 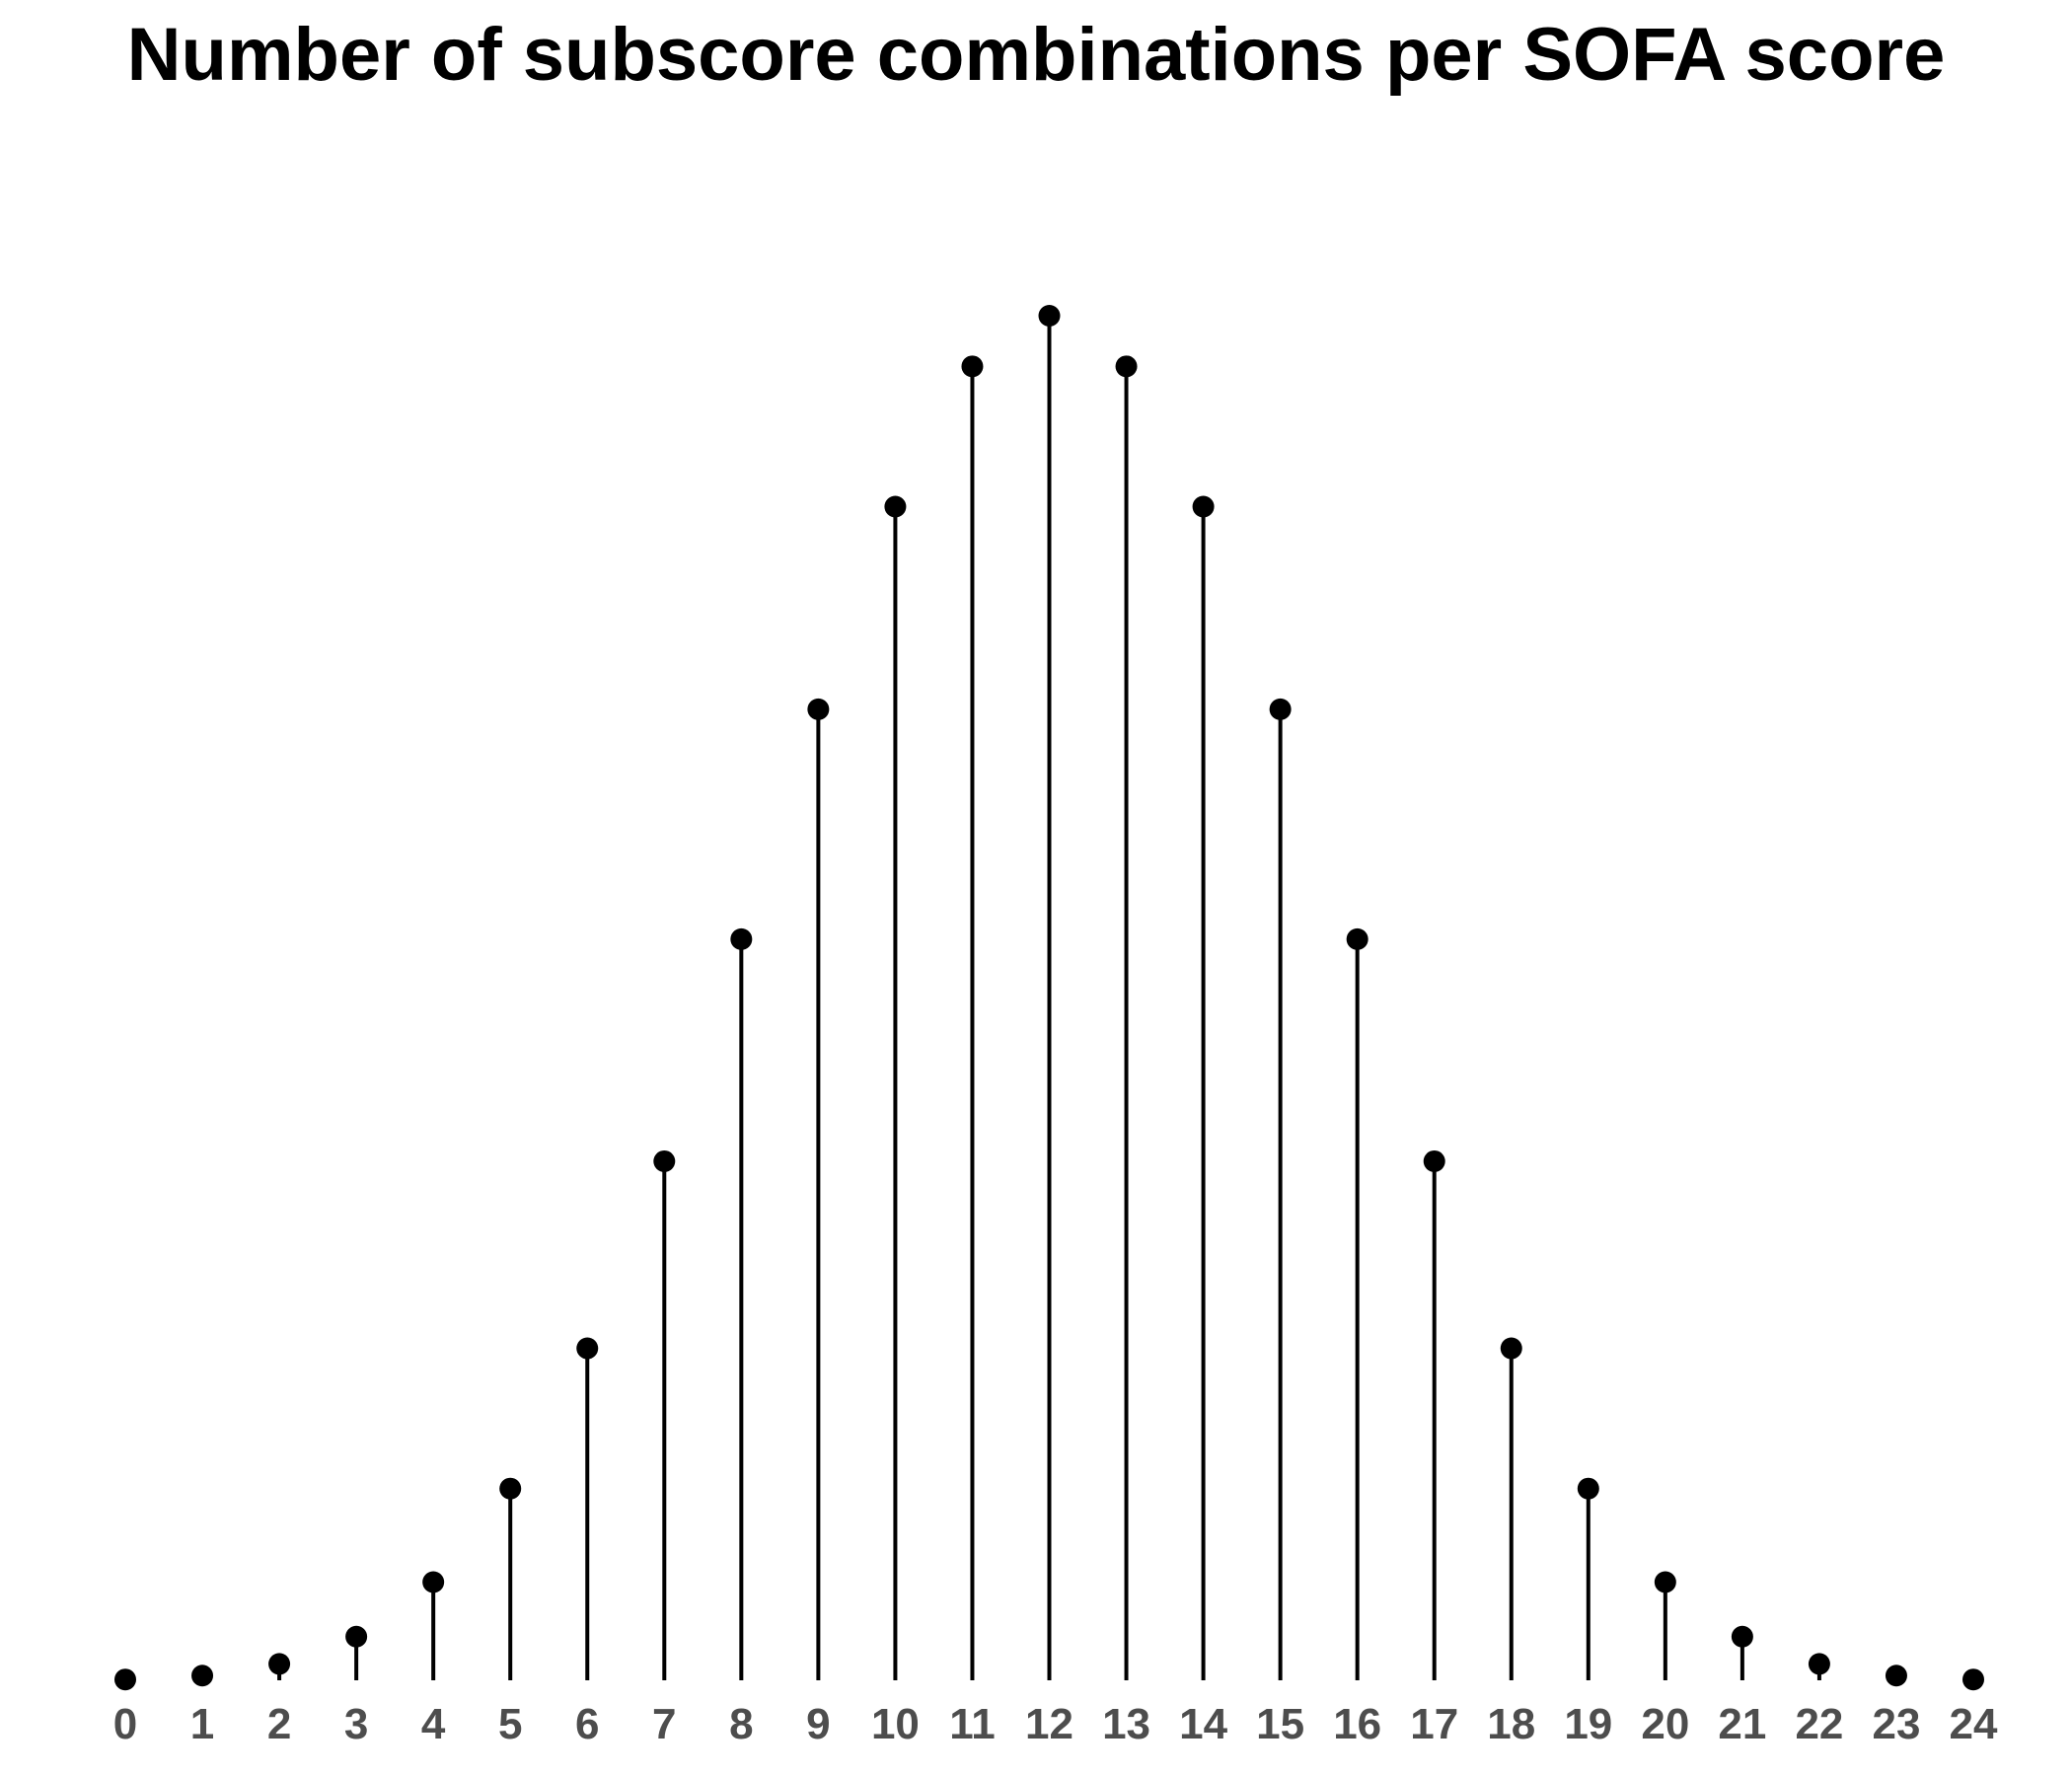 What do you see at coordinates (1511, 1724) in the screenshot?
I see `x-tick-label-18: 18` at bounding box center [1511, 1724].